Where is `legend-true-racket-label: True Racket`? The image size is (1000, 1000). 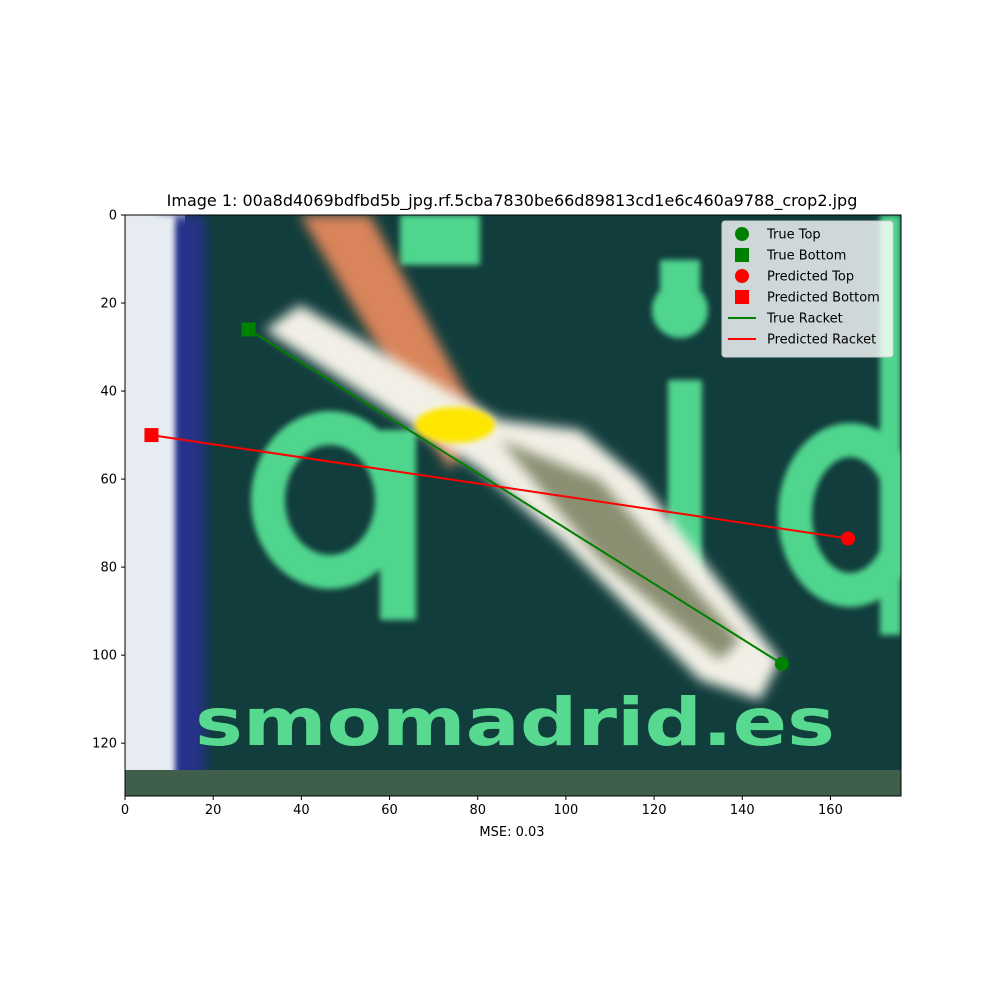 legend-true-racket-label: True Racket is located at coordinates (804, 319).